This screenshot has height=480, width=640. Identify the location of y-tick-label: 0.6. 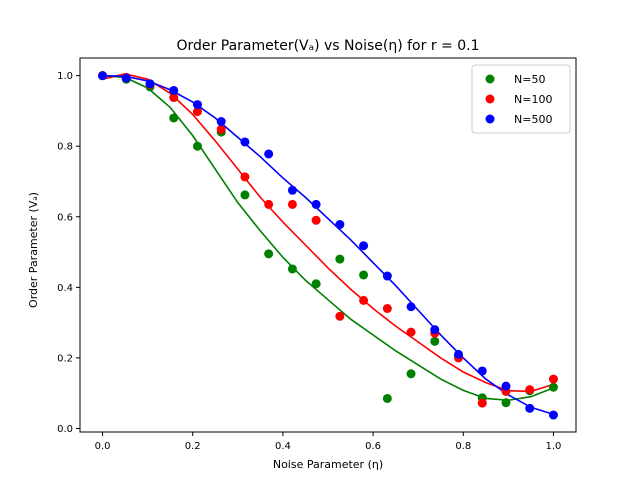
(65, 217).